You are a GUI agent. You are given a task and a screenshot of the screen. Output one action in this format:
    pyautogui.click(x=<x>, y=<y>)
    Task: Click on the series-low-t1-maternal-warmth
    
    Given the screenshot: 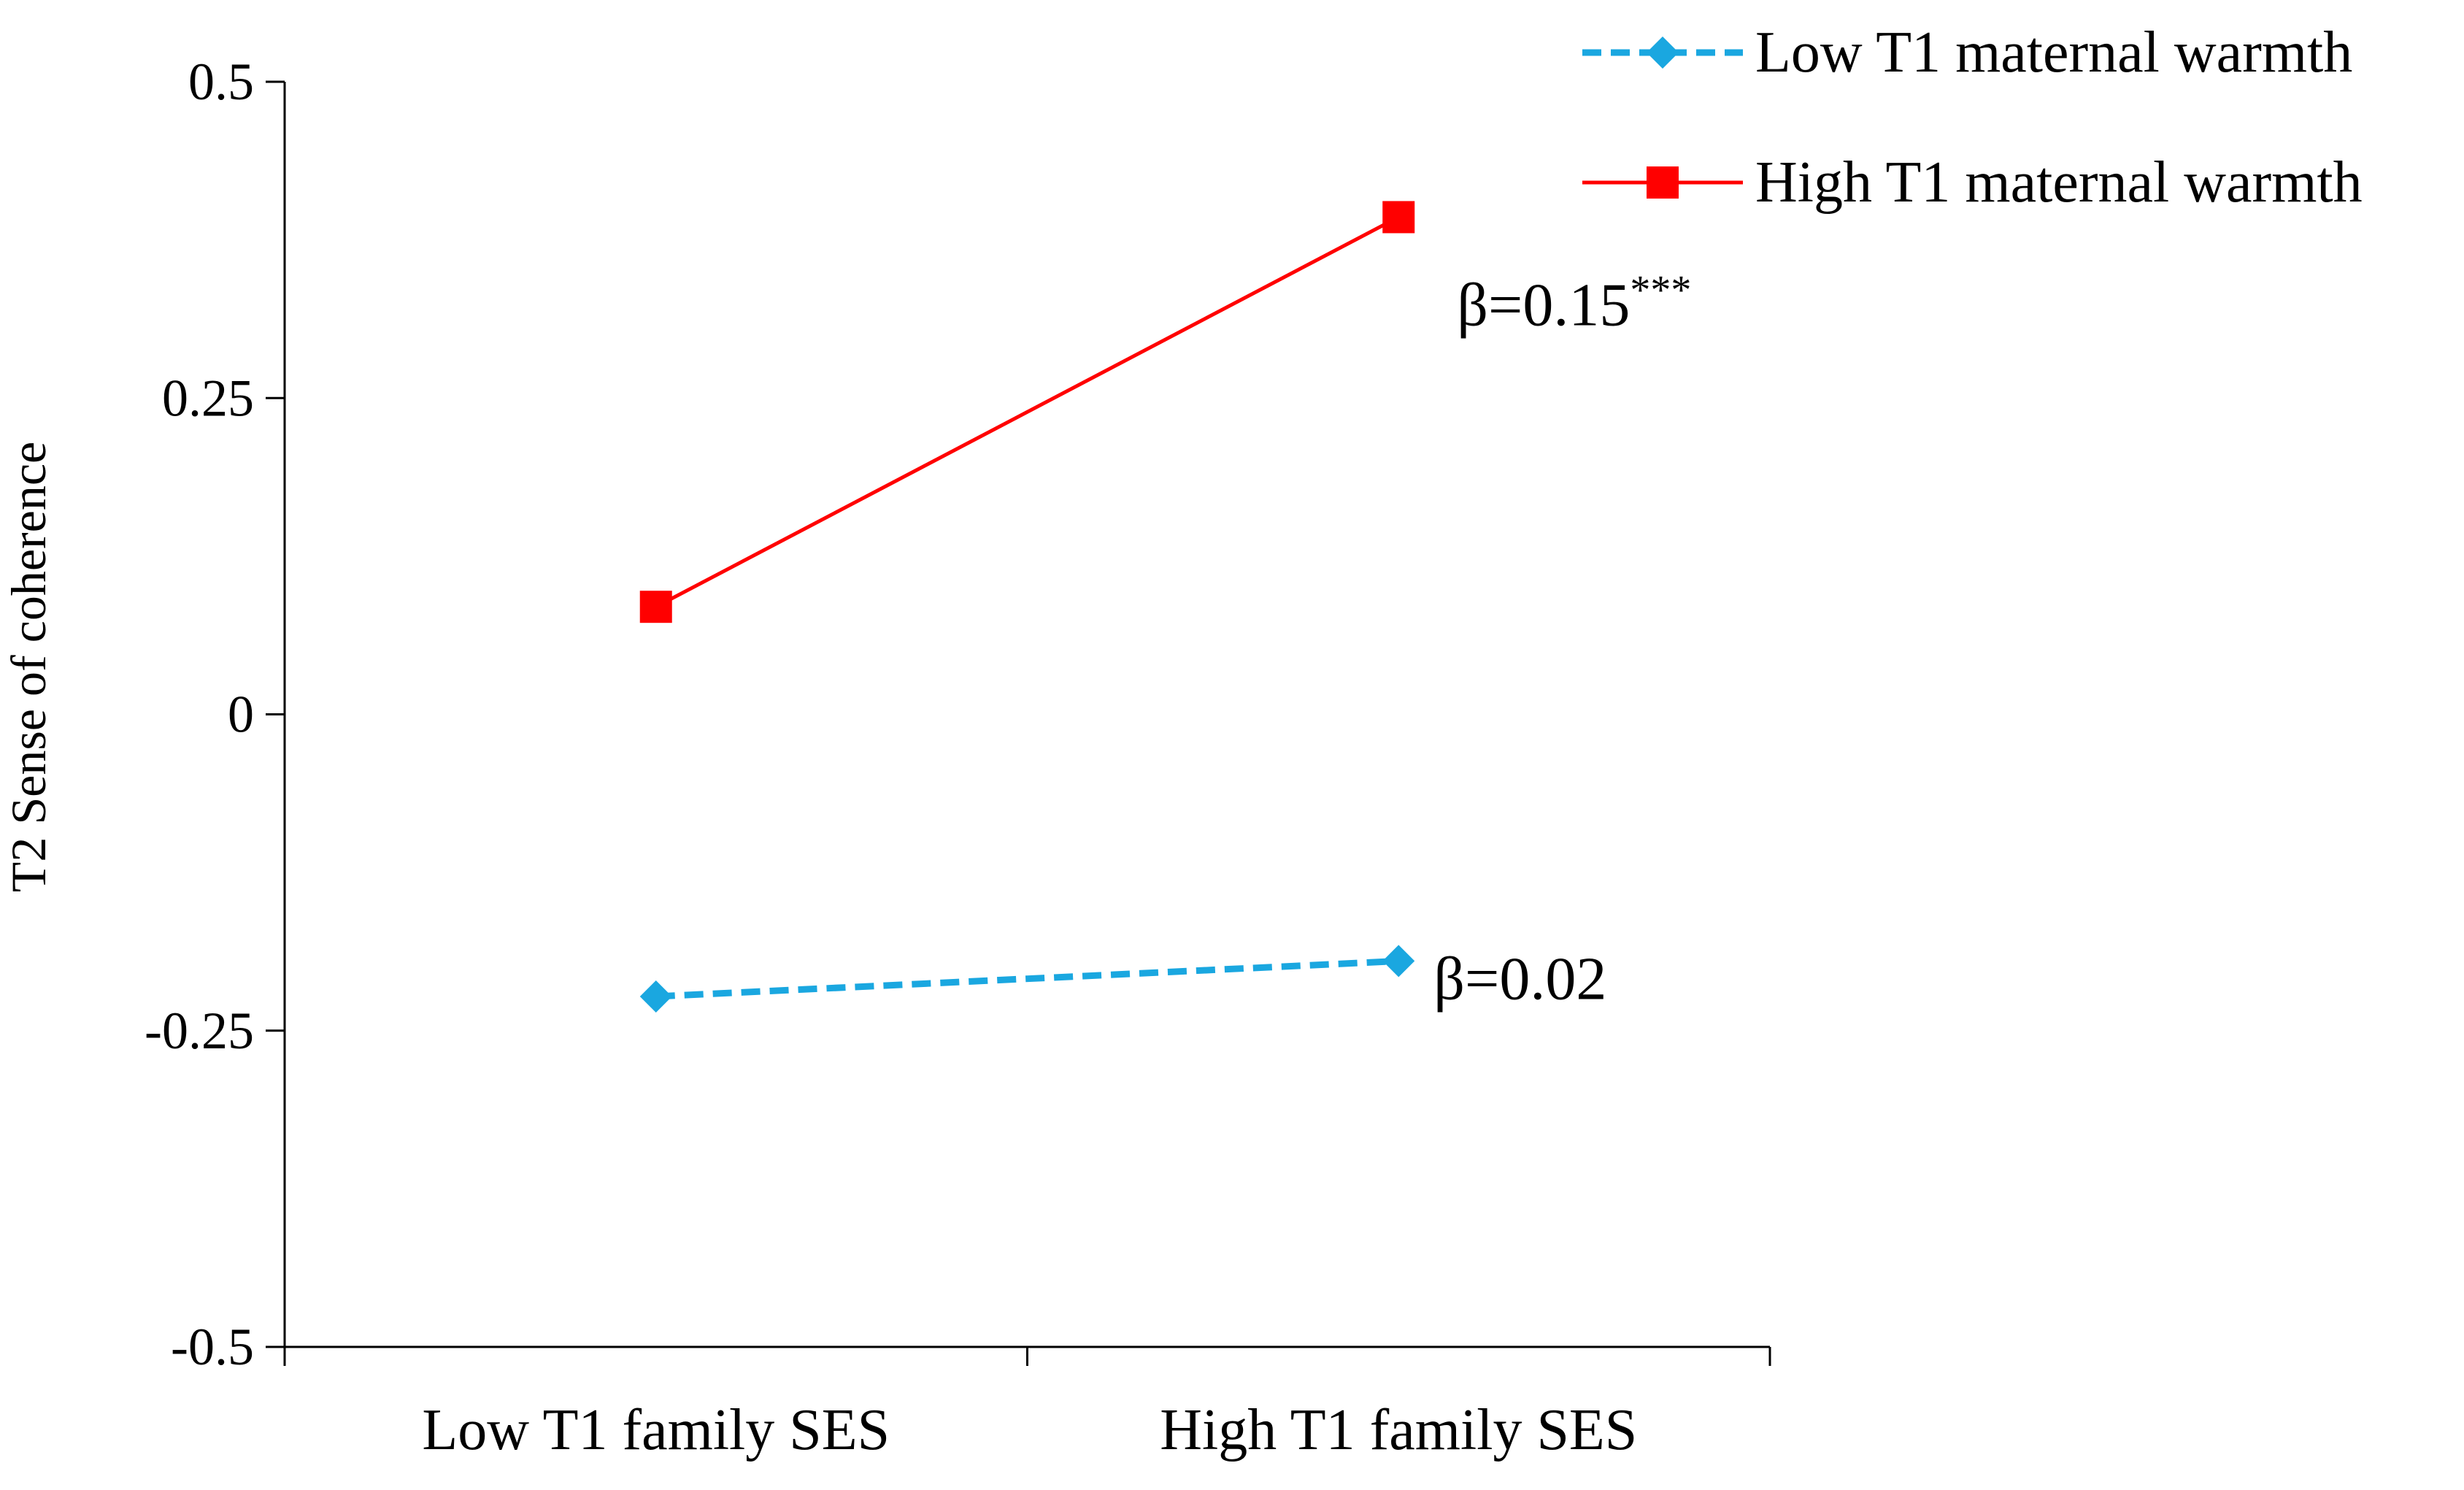 What is the action you would take?
    pyautogui.click(x=1027, y=979)
    